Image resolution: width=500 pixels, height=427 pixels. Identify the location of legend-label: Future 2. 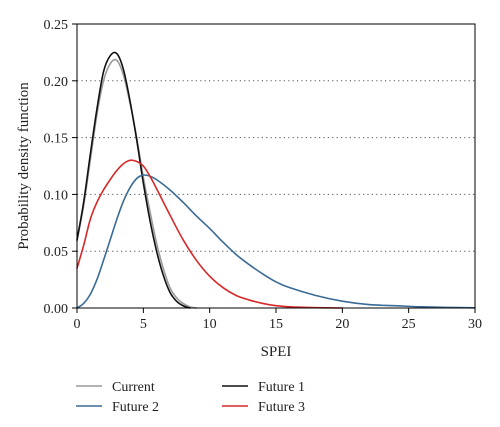
(135, 407).